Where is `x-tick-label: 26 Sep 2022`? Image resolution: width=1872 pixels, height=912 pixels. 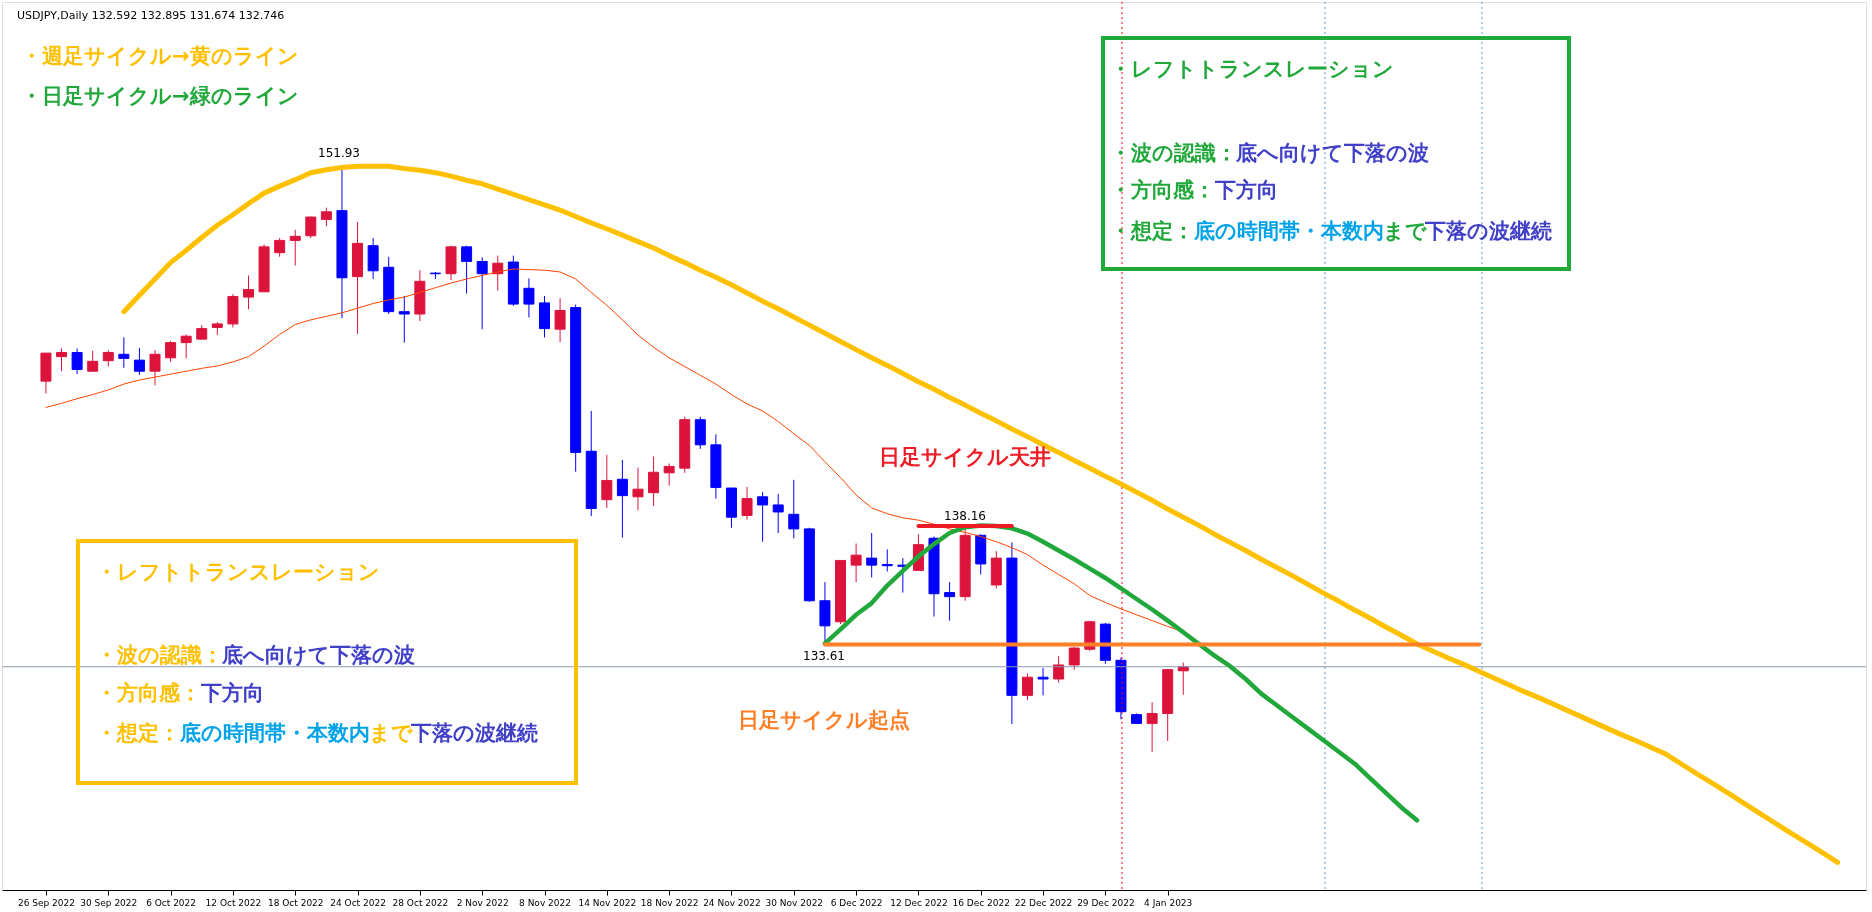 x-tick-label: 26 Sep 2022 is located at coordinates (46, 902).